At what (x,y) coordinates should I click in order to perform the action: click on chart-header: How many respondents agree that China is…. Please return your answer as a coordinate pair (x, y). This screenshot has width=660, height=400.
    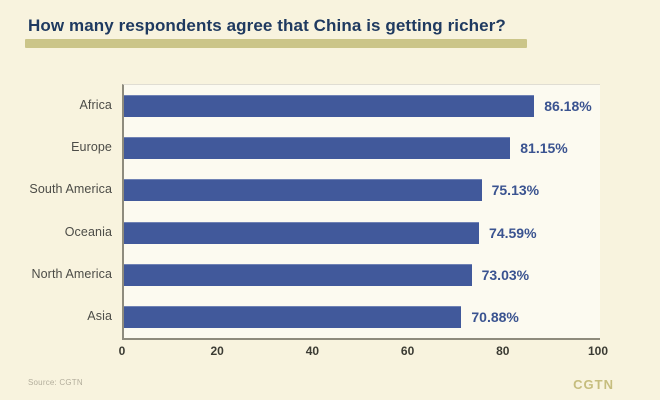
    Looking at the image, I should click on (276, 32).